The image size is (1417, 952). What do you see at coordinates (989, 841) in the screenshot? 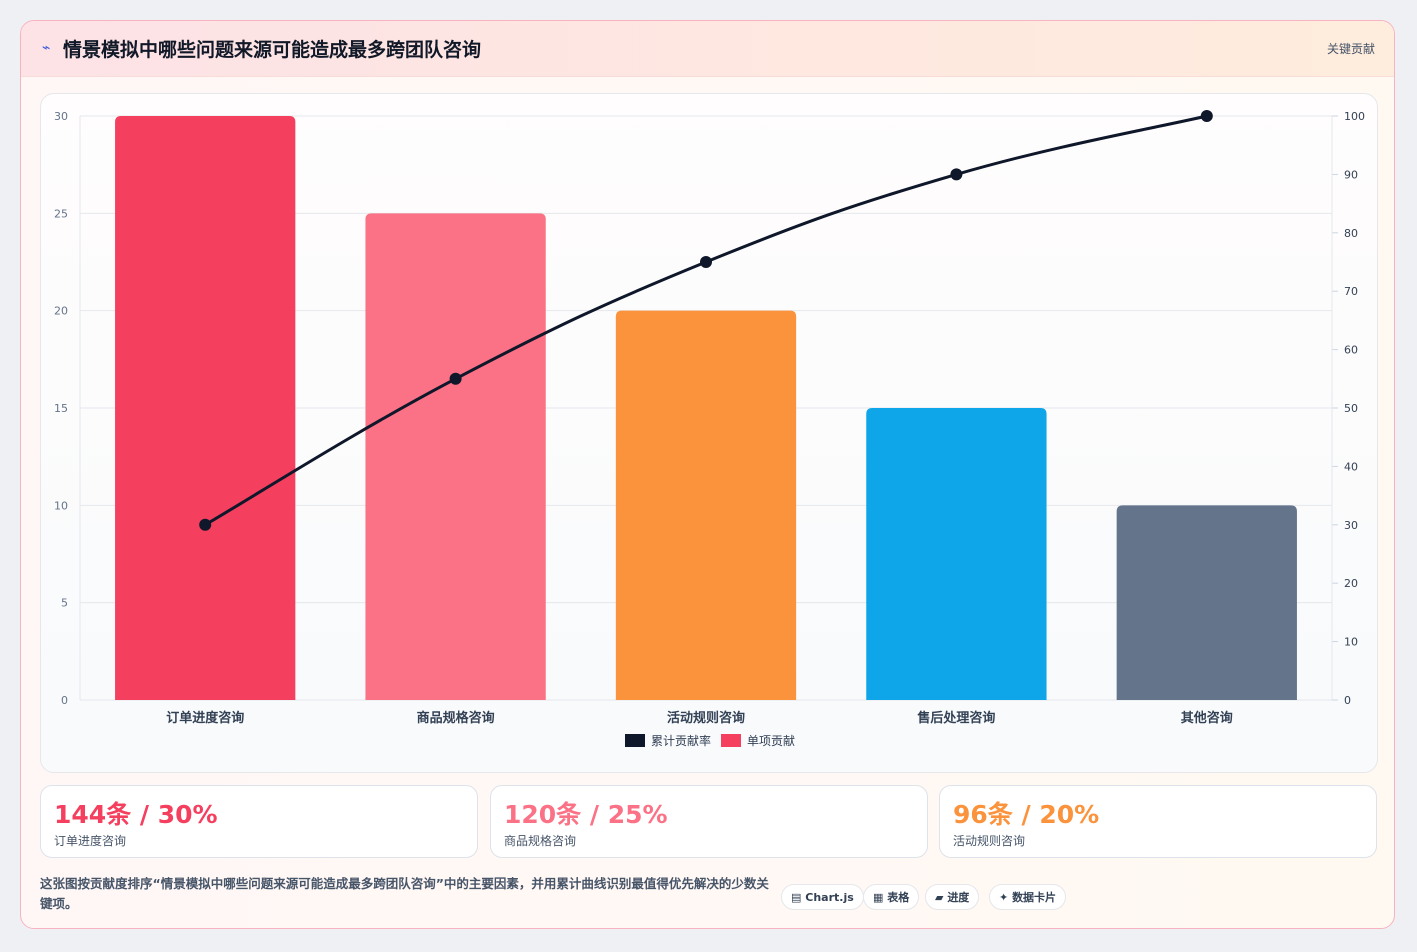
I see `stat-label: 活动规则咨询` at bounding box center [989, 841].